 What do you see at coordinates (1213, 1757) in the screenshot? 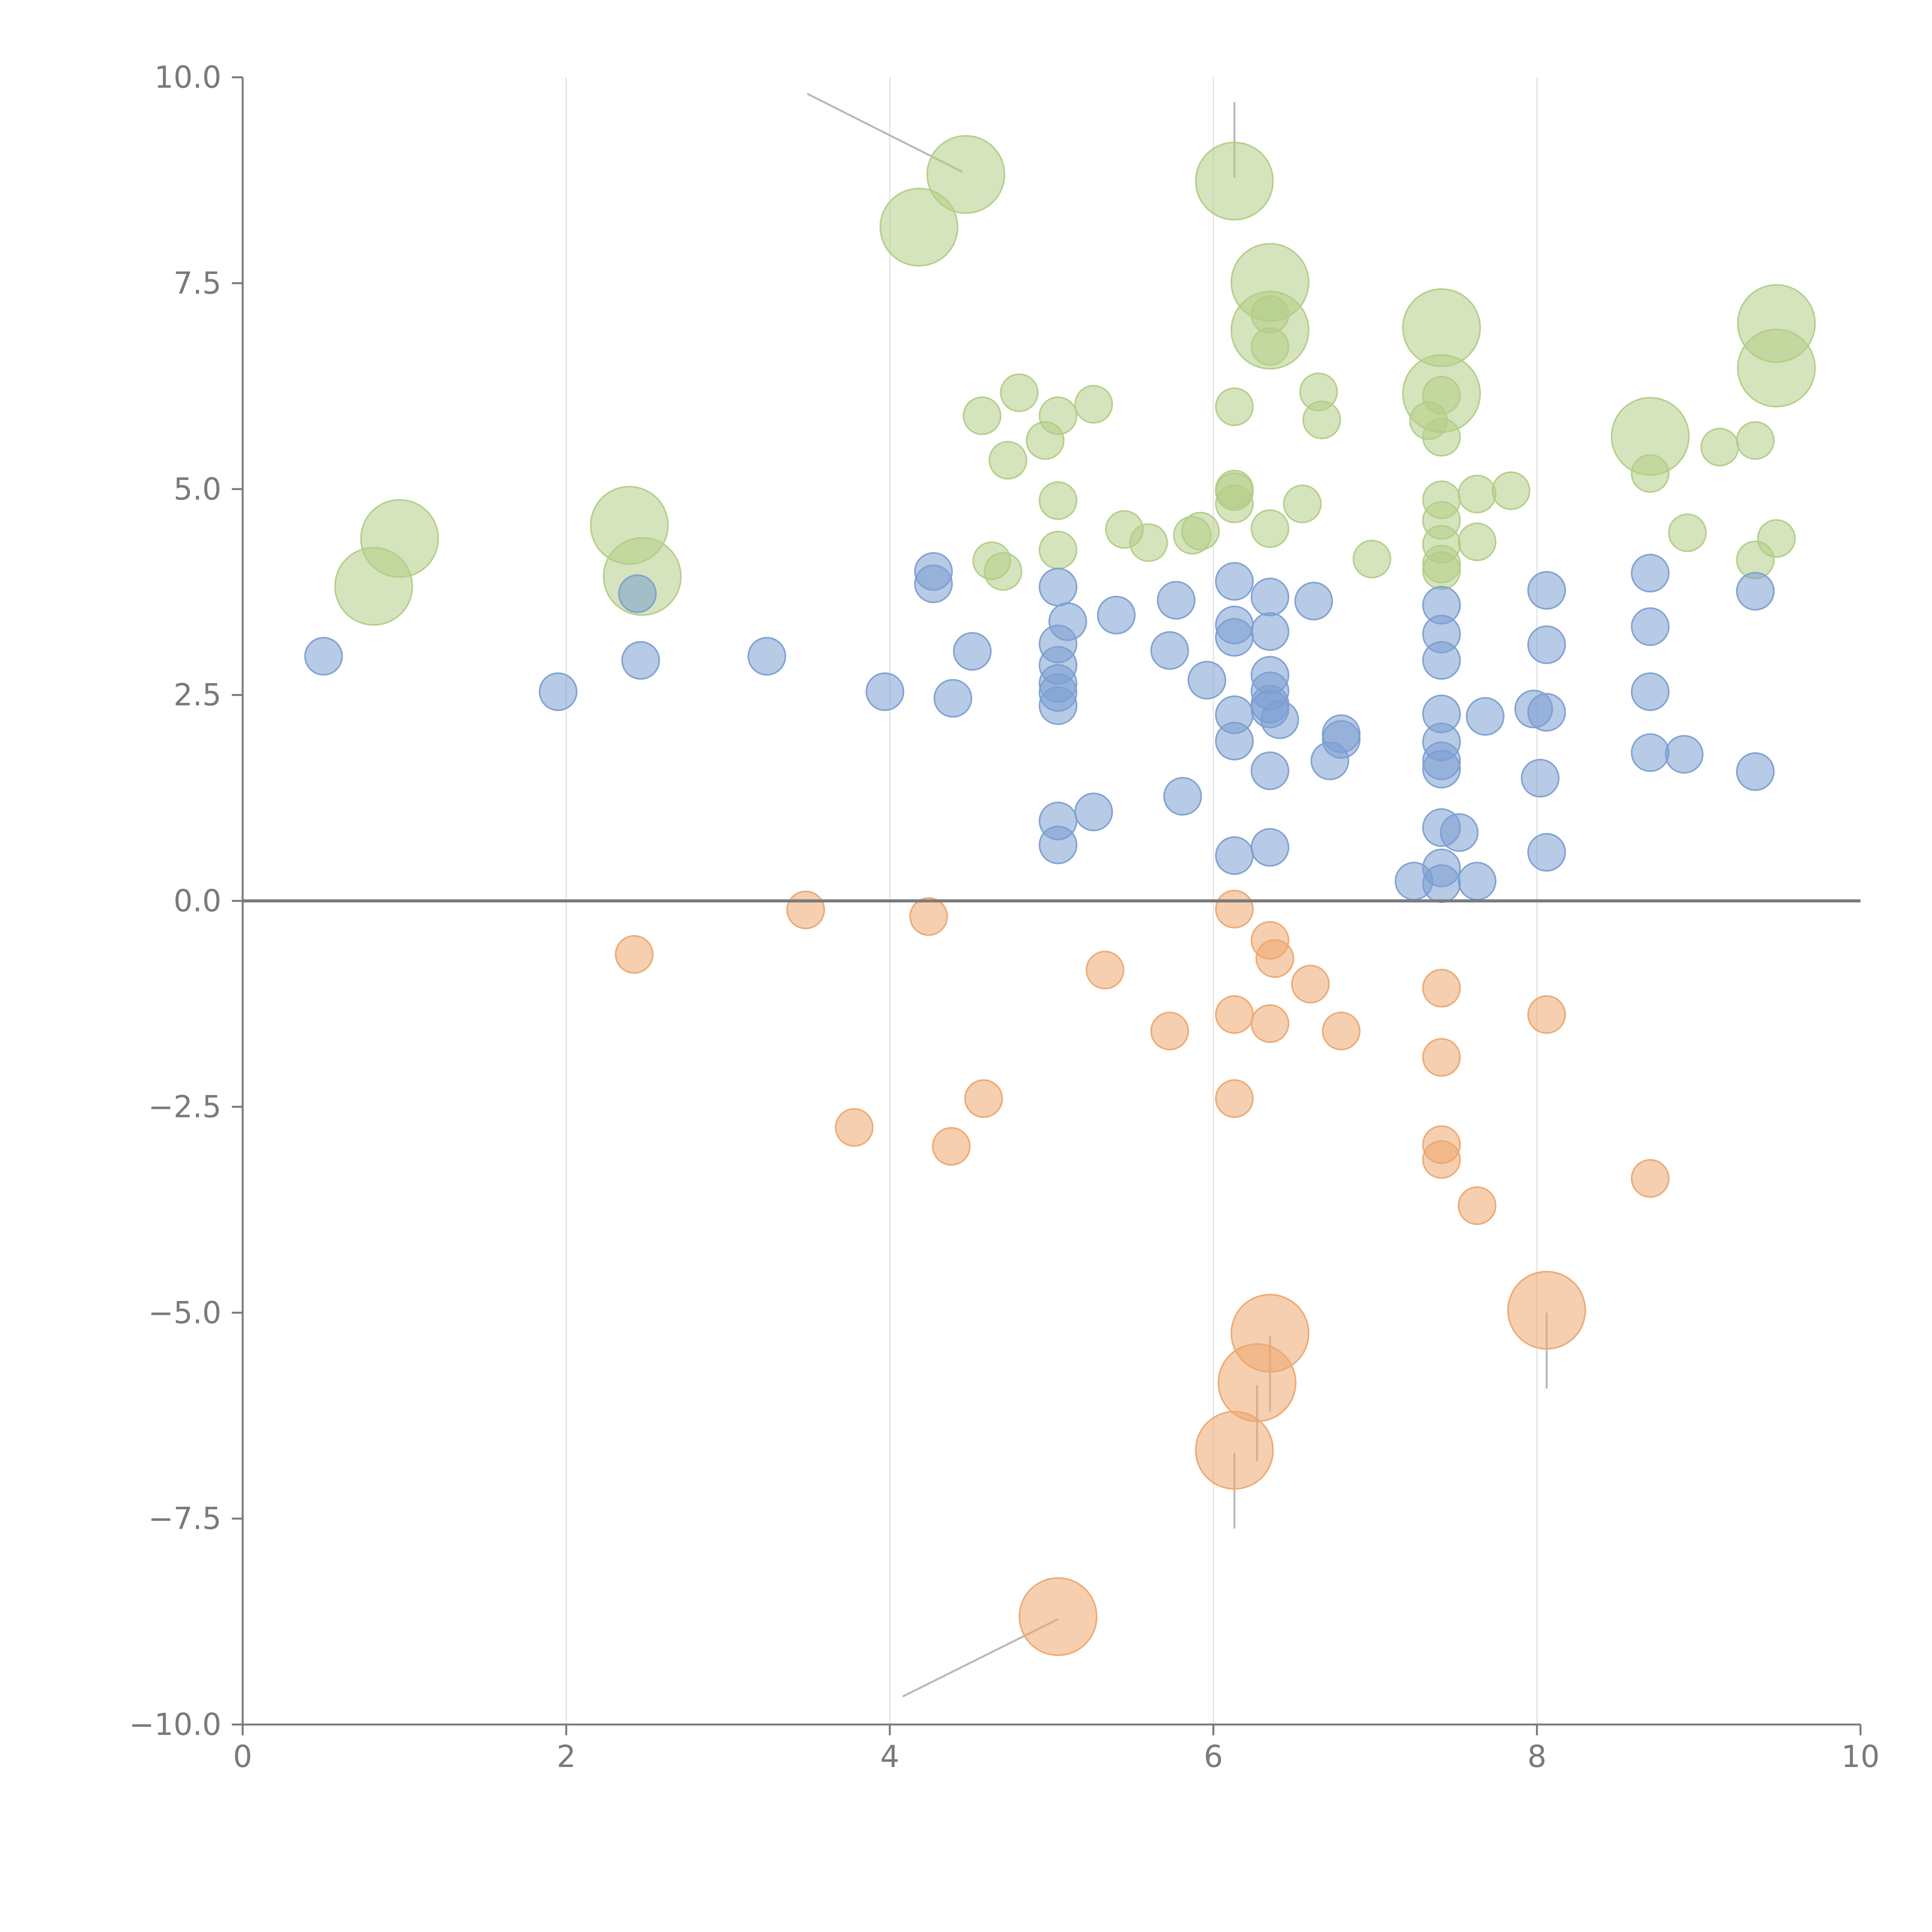
I see `x-tick-label: 6` at bounding box center [1213, 1757].